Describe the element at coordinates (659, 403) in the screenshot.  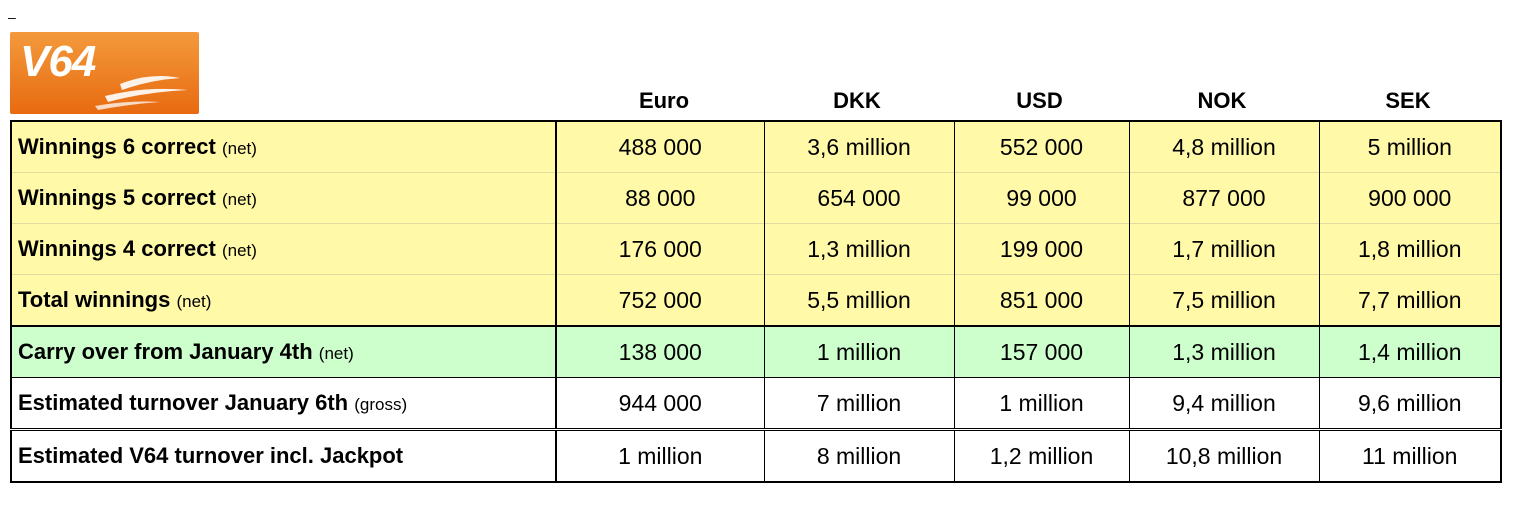
I see `table-cell: 944 000` at that location.